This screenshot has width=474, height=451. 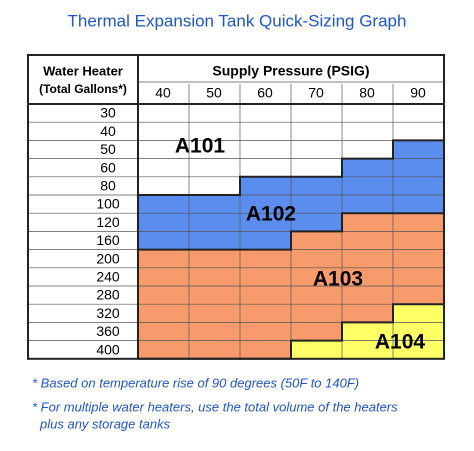 I want to click on gallon-label: 100, so click(x=108, y=204).